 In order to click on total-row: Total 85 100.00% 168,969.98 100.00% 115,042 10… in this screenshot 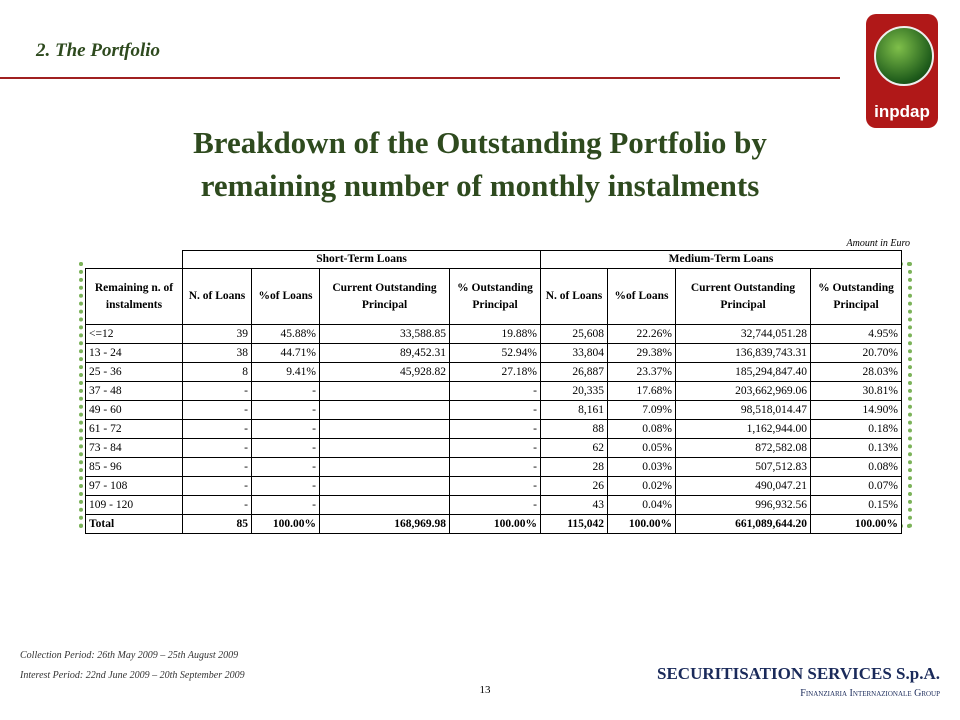, I will do `click(493, 524)`.